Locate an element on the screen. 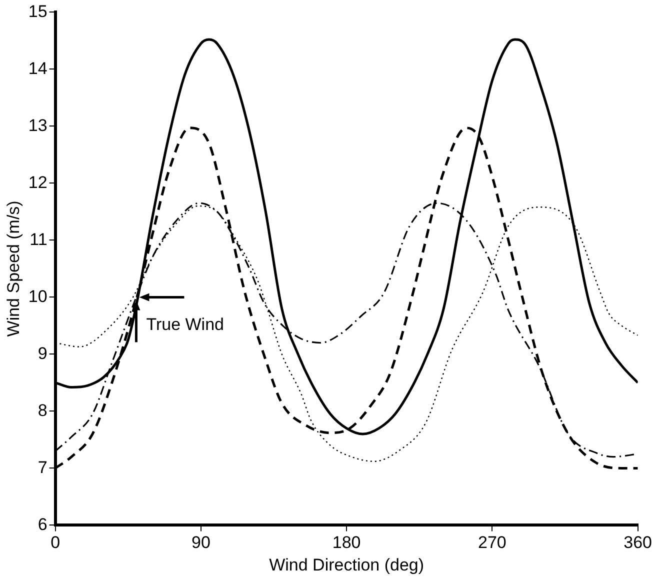 This screenshot has height=580, width=654. y-tick-label: 12 is located at coordinates (38, 182).